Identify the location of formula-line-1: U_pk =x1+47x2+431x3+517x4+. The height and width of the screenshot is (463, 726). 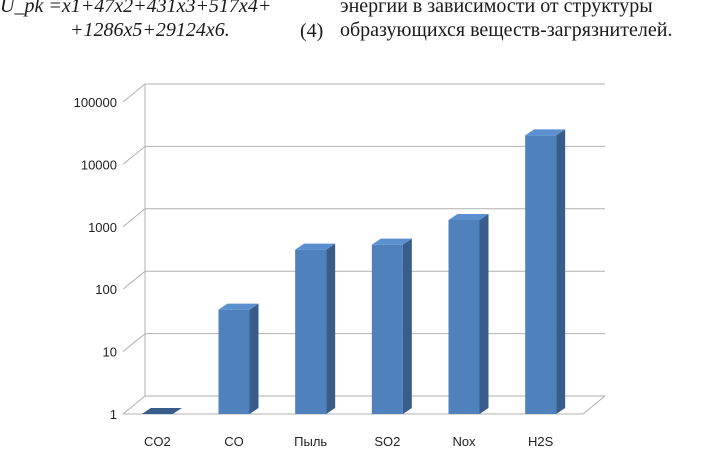
(136, 8).